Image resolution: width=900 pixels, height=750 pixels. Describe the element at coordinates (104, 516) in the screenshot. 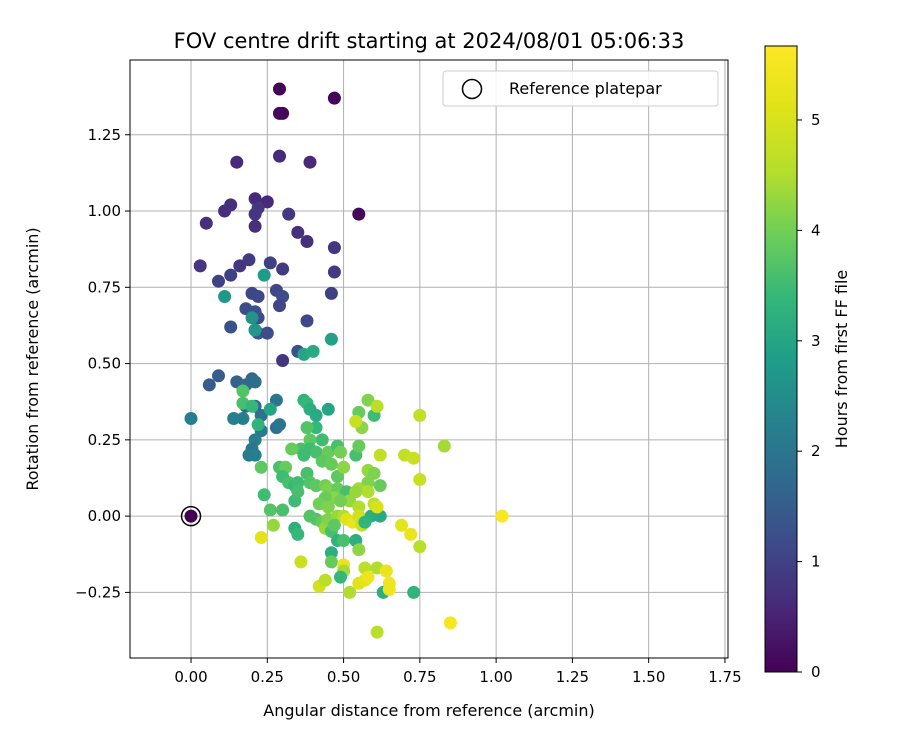

I see `y-tick-label: 0.00` at that location.